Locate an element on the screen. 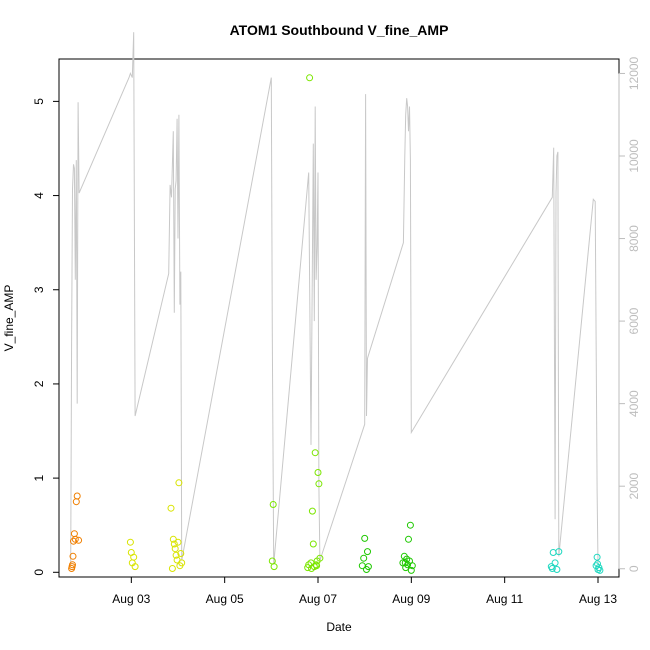  y-tick-label-5: 5 is located at coordinates (39, 101).